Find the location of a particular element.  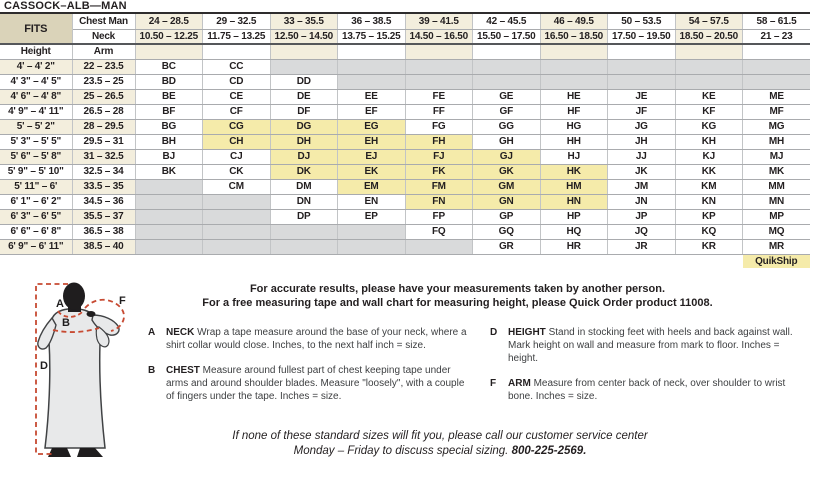

size-code-cell: EN is located at coordinates (371, 201).